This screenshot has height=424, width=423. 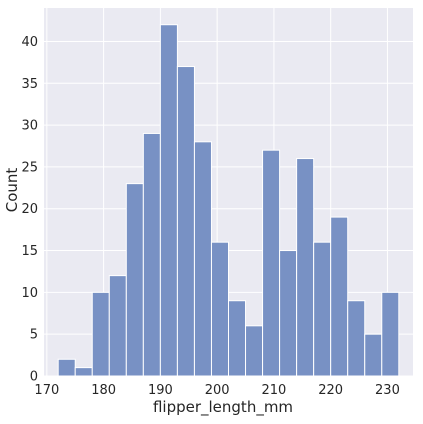 What do you see at coordinates (330, 390) in the screenshot?
I see `x-tick-label: 220` at bounding box center [330, 390].